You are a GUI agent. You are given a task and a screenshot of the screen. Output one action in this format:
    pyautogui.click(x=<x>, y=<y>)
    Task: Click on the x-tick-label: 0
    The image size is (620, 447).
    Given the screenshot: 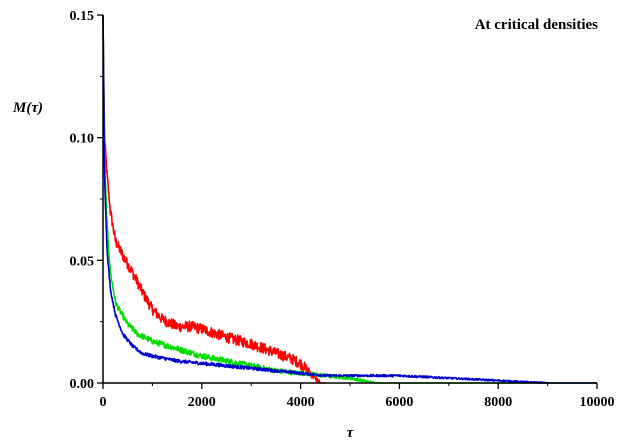 What is the action you would take?
    pyautogui.click(x=103, y=402)
    